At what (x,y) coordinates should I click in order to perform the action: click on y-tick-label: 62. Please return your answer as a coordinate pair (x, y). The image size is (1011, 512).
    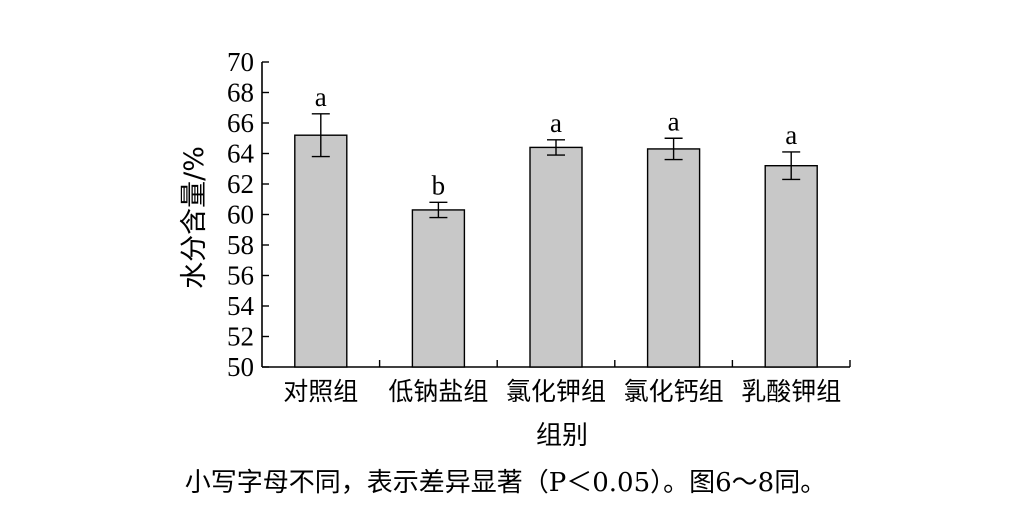
    Looking at the image, I should click on (240, 184).